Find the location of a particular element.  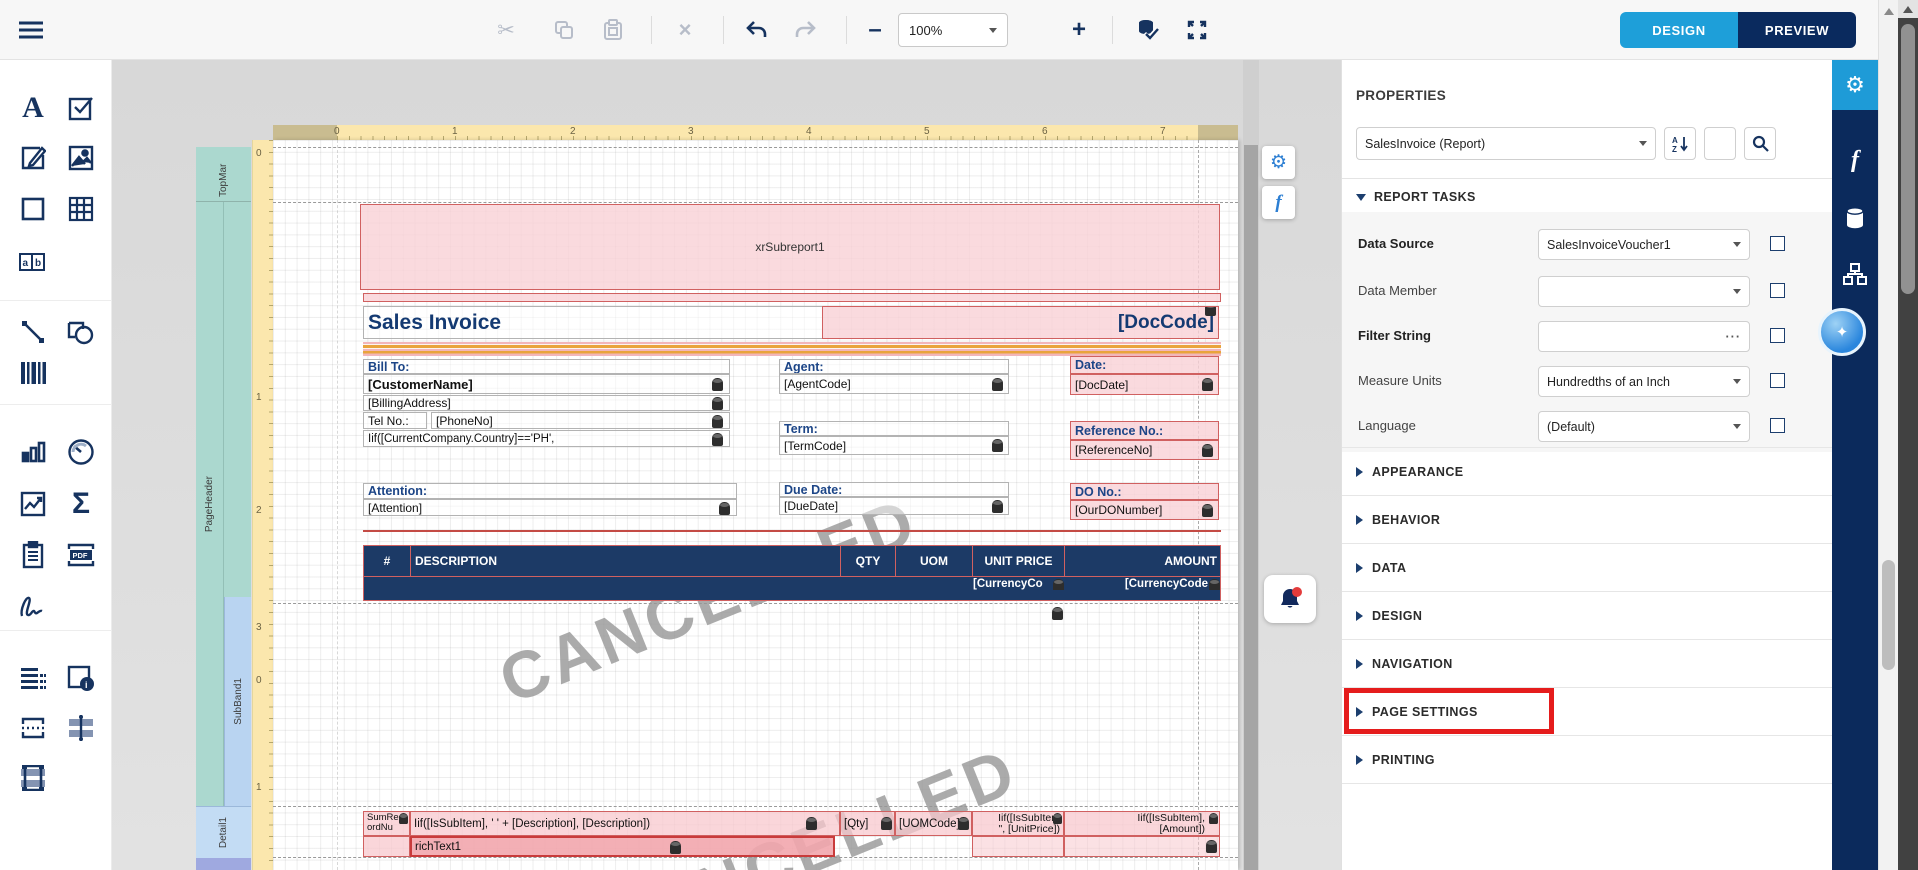

term-code-cell: [TermCode] is located at coordinates (894, 445).